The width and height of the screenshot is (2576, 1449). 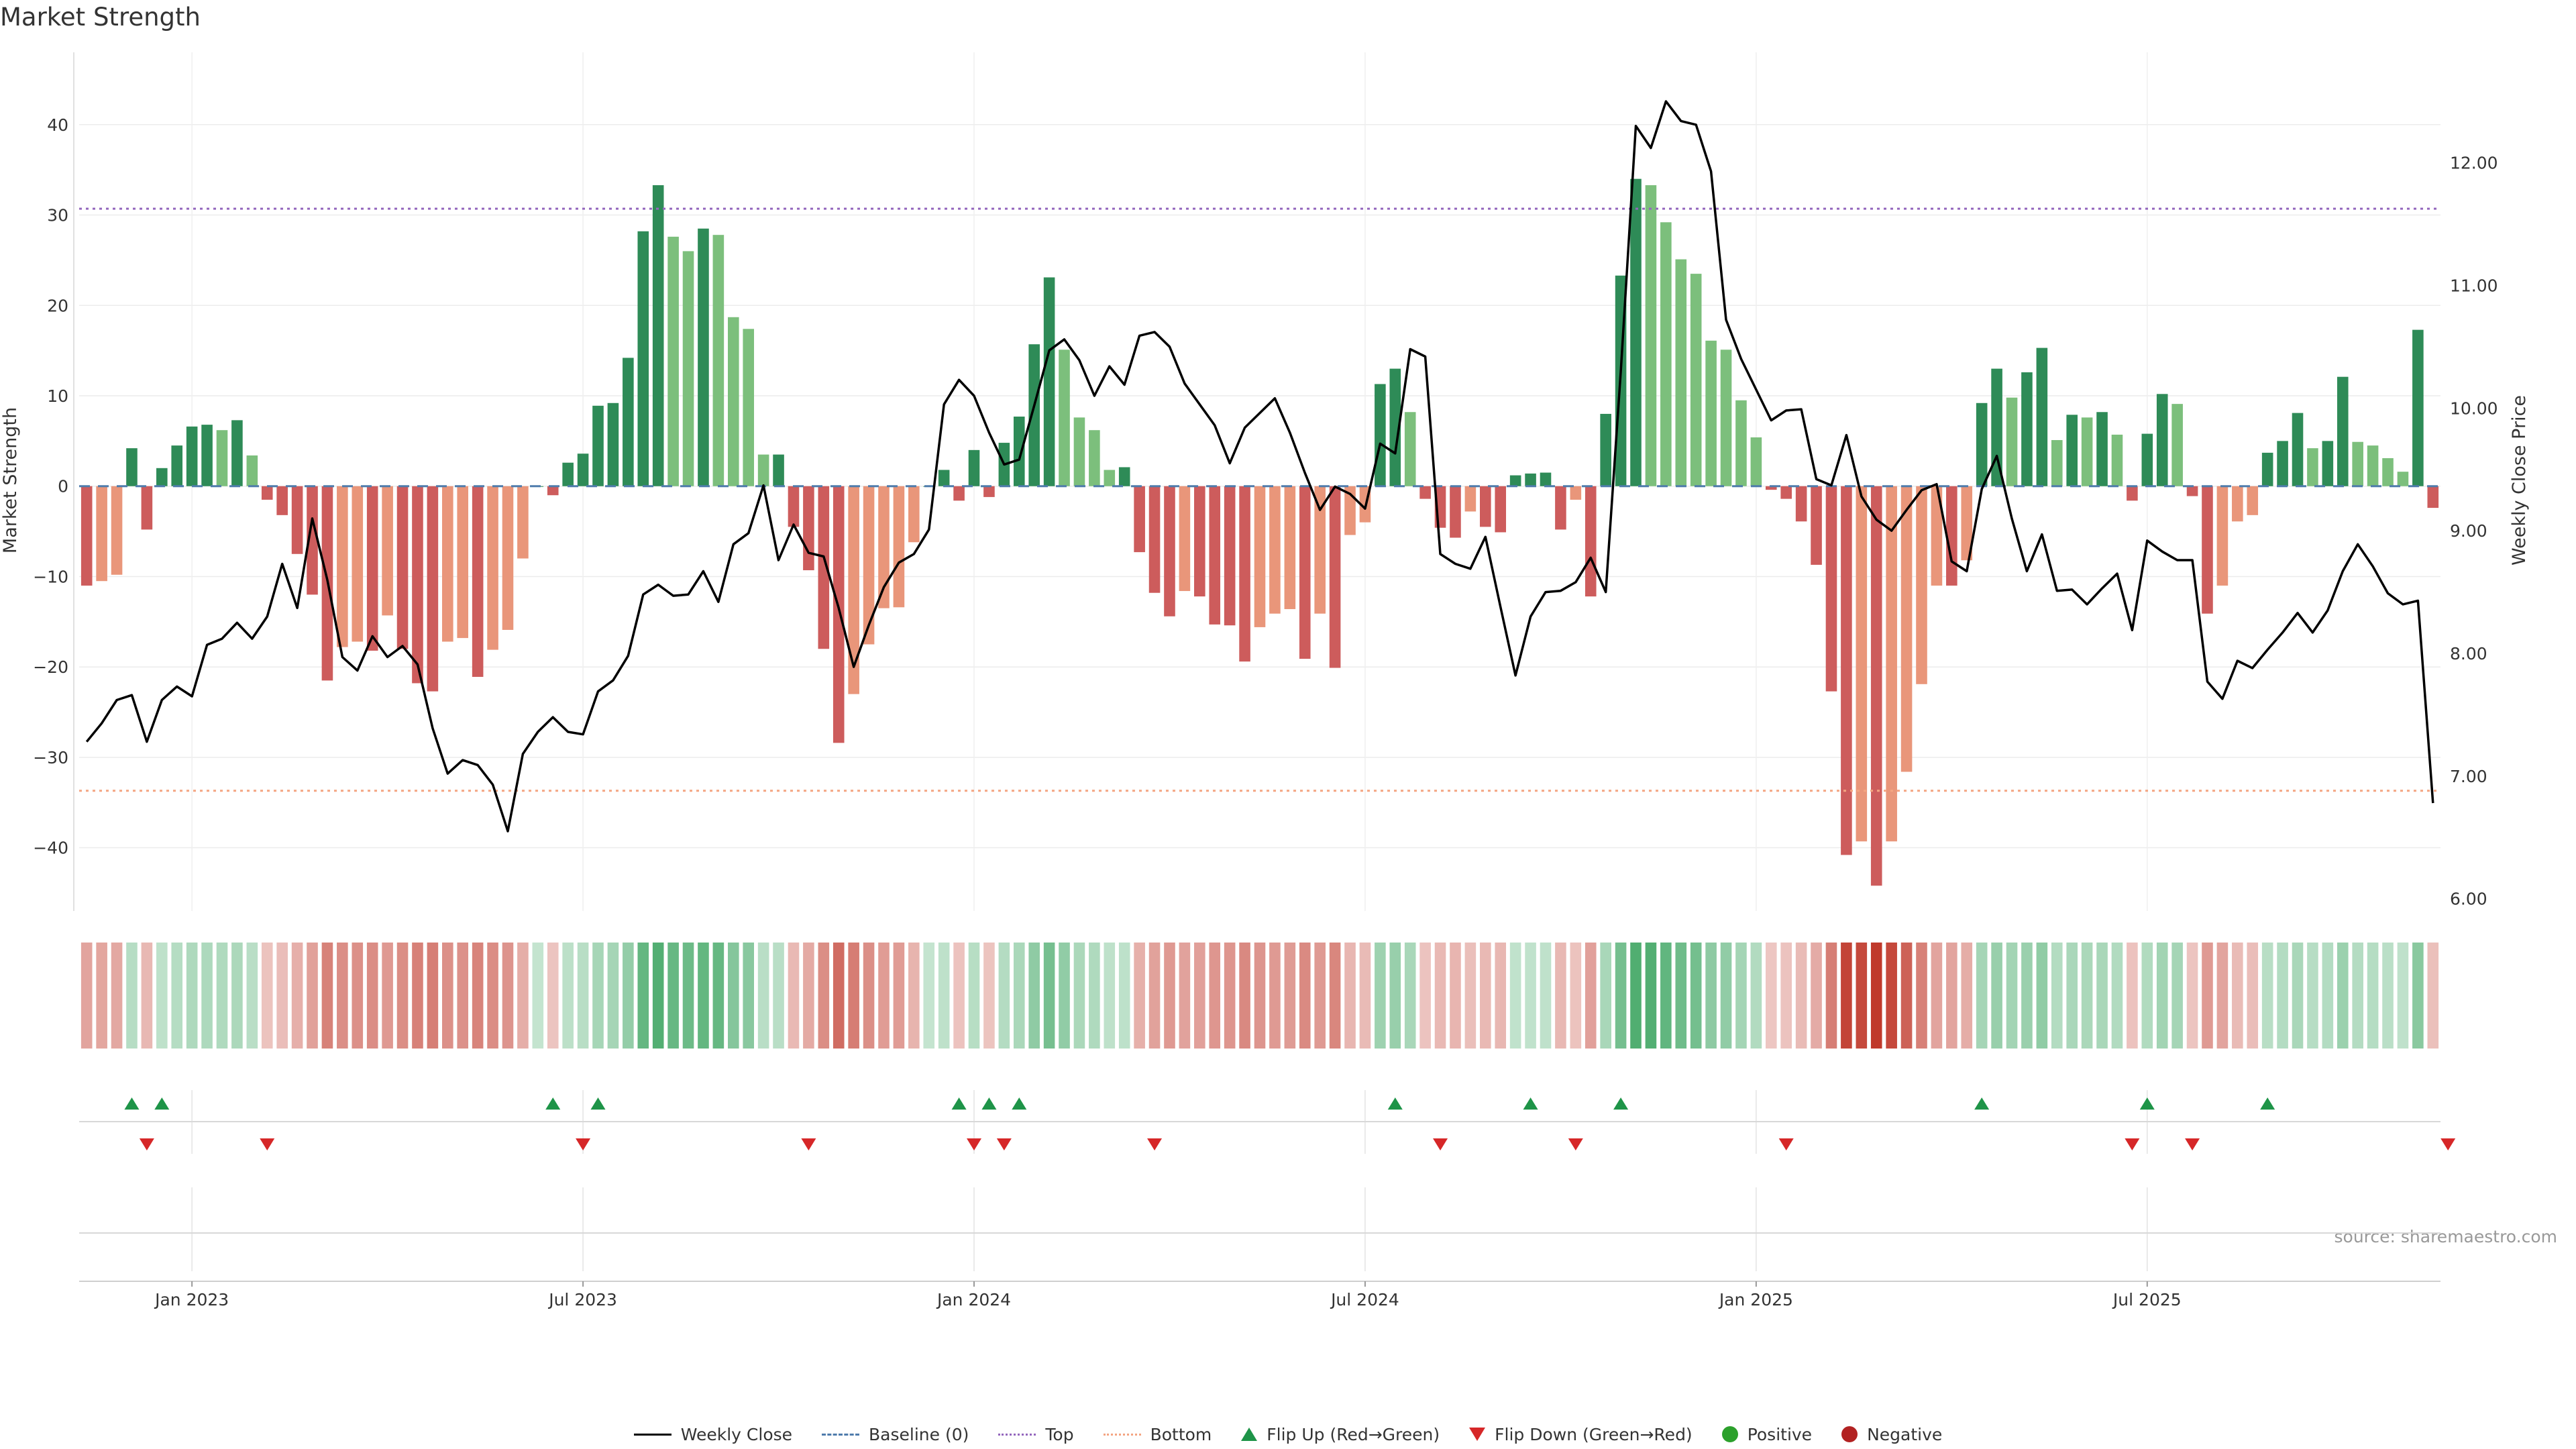 I want to click on x-tick-label: Jan 2025, so click(x=1755, y=1299).